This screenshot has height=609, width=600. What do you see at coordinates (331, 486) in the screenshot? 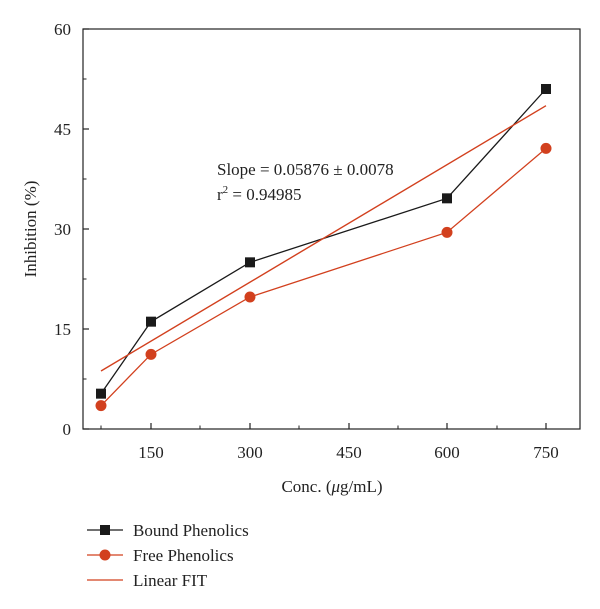
I see `x-axis-label: Conc. (μg/mL)` at bounding box center [331, 486].